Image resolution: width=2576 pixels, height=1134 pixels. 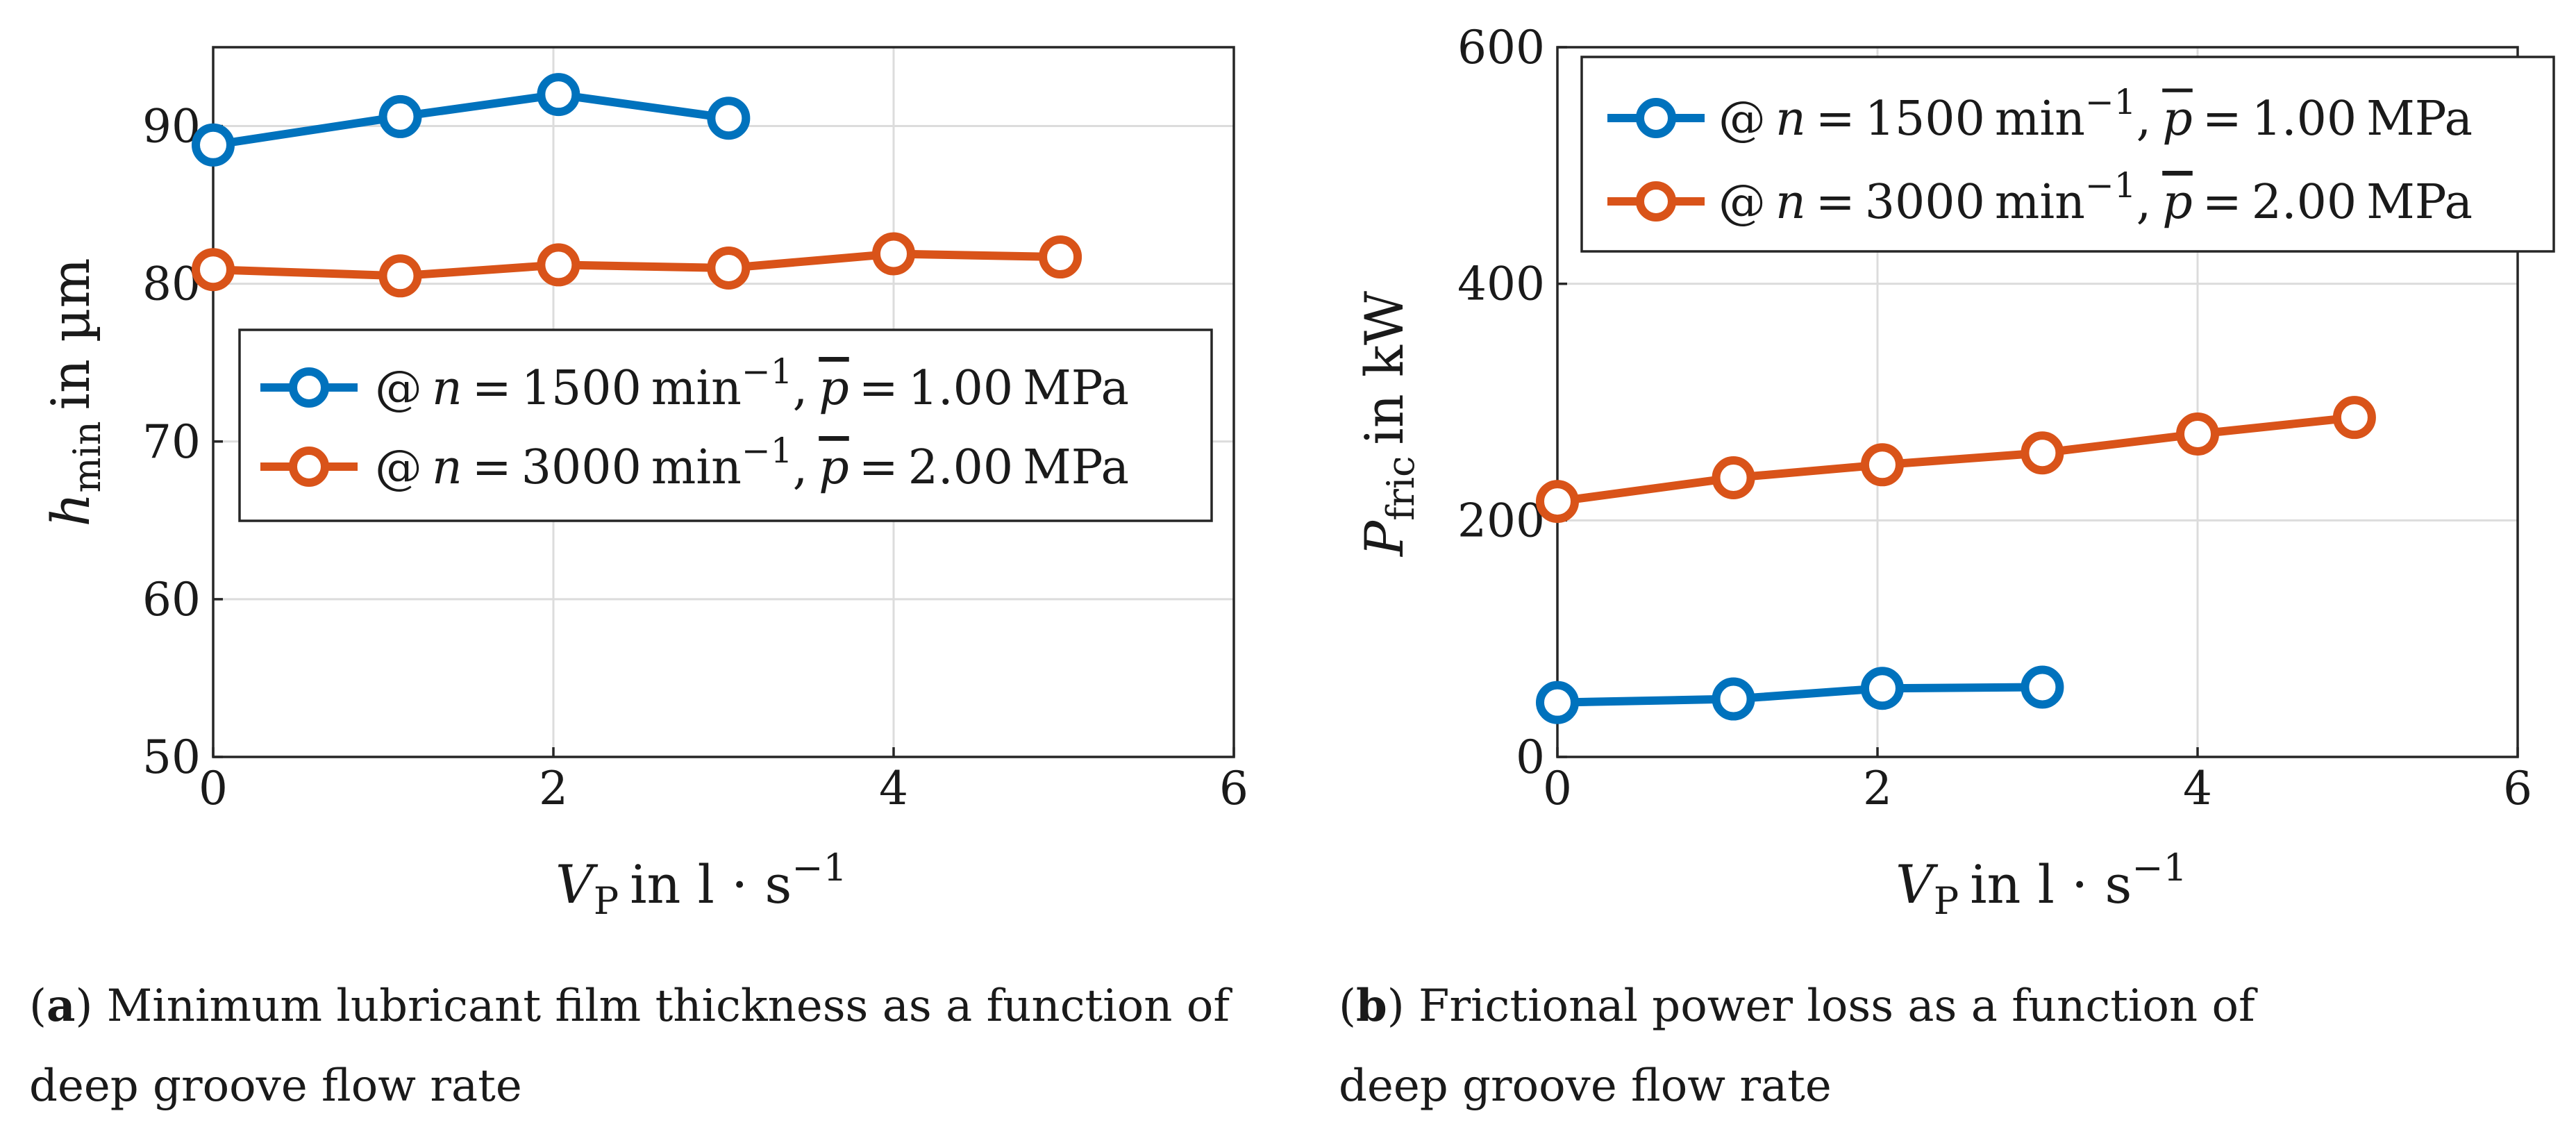 What do you see at coordinates (1501, 47) in the screenshot?
I see `y-tick-label-b-3: 600` at bounding box center [1501, 47].